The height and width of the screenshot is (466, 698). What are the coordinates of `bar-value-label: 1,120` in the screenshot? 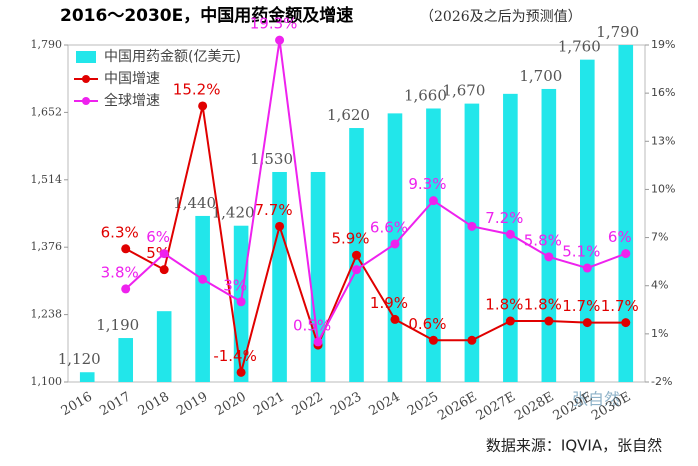 It's located at (79, 359).